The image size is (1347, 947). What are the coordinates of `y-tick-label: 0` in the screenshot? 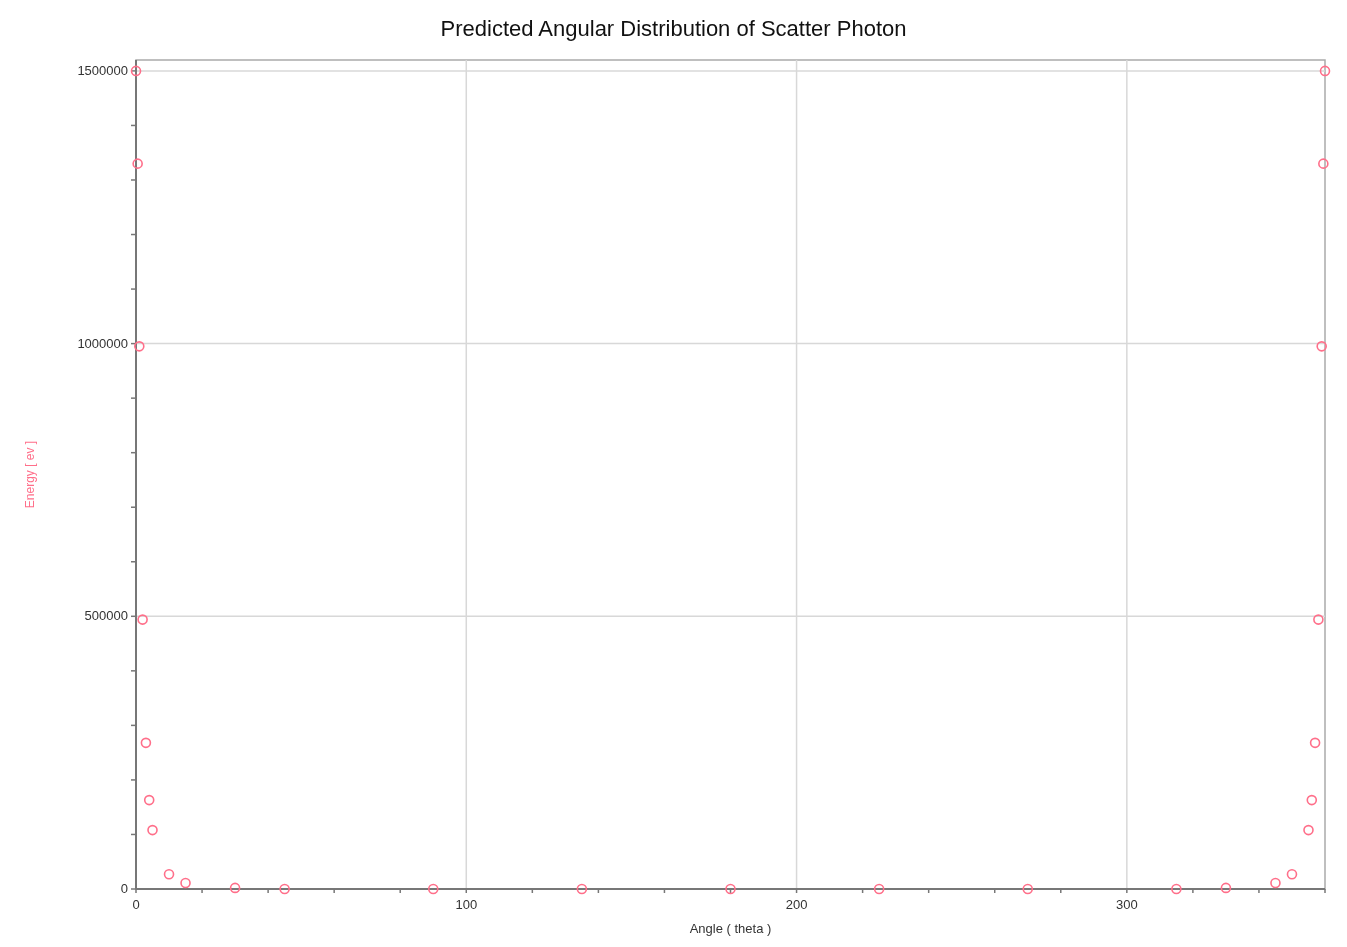 It's located at (124, 888).